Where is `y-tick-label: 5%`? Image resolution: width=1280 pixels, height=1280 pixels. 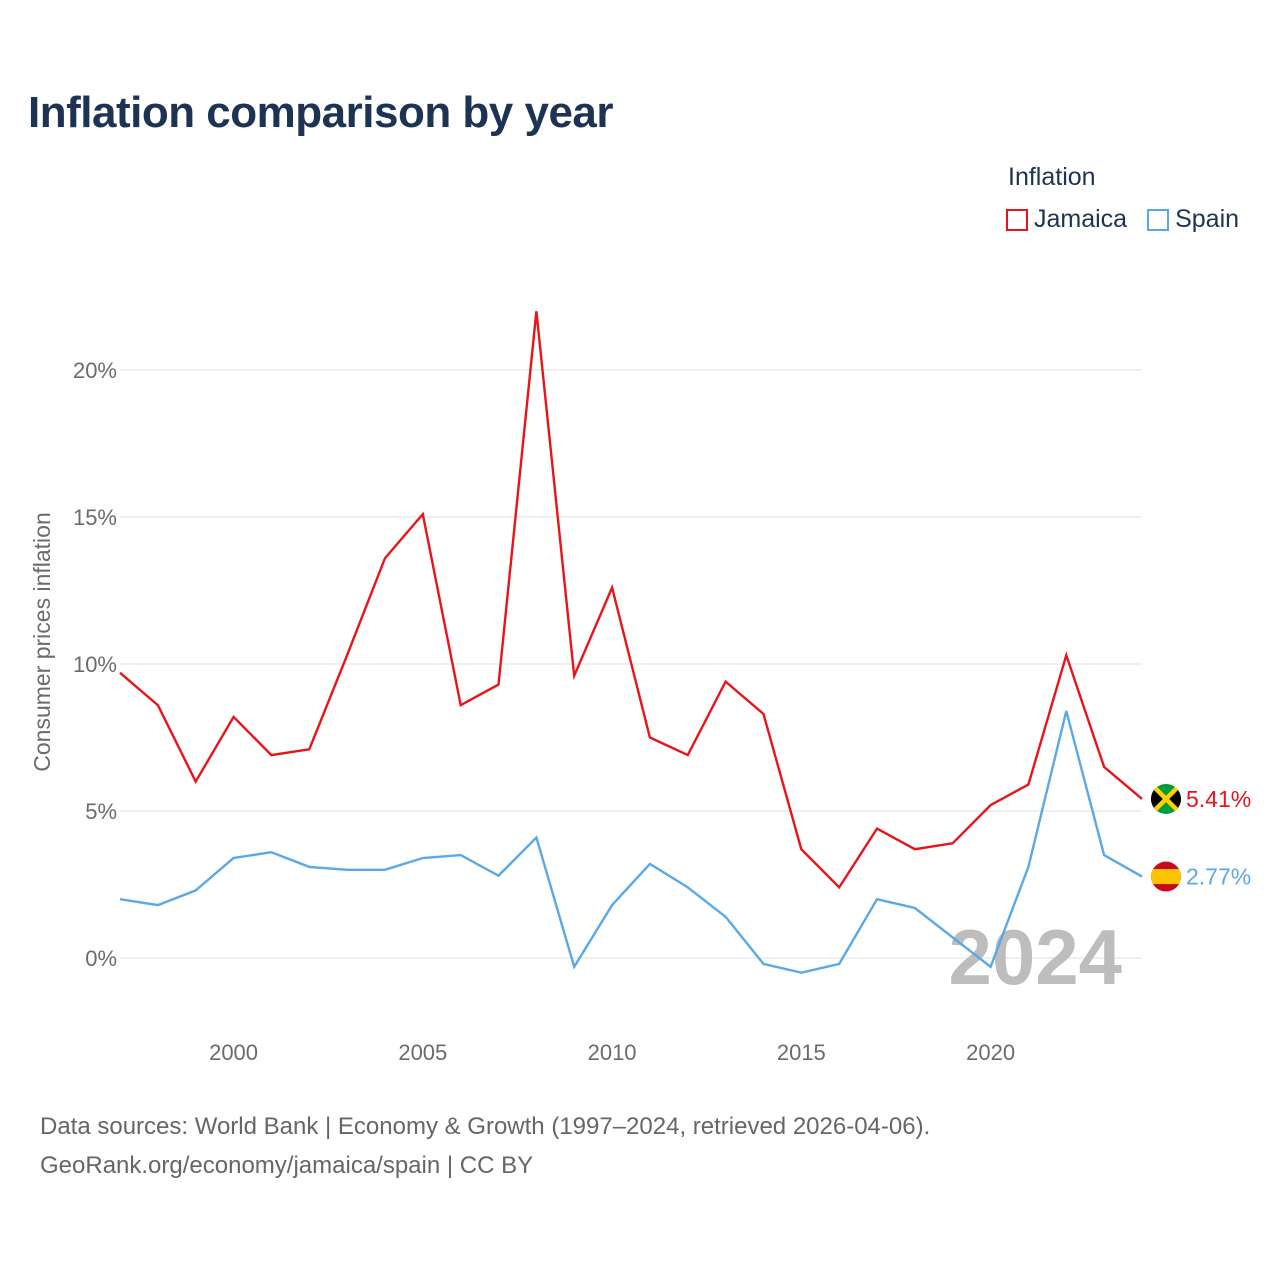 y-tick-label: 5% is located at coordinates (101, 811).